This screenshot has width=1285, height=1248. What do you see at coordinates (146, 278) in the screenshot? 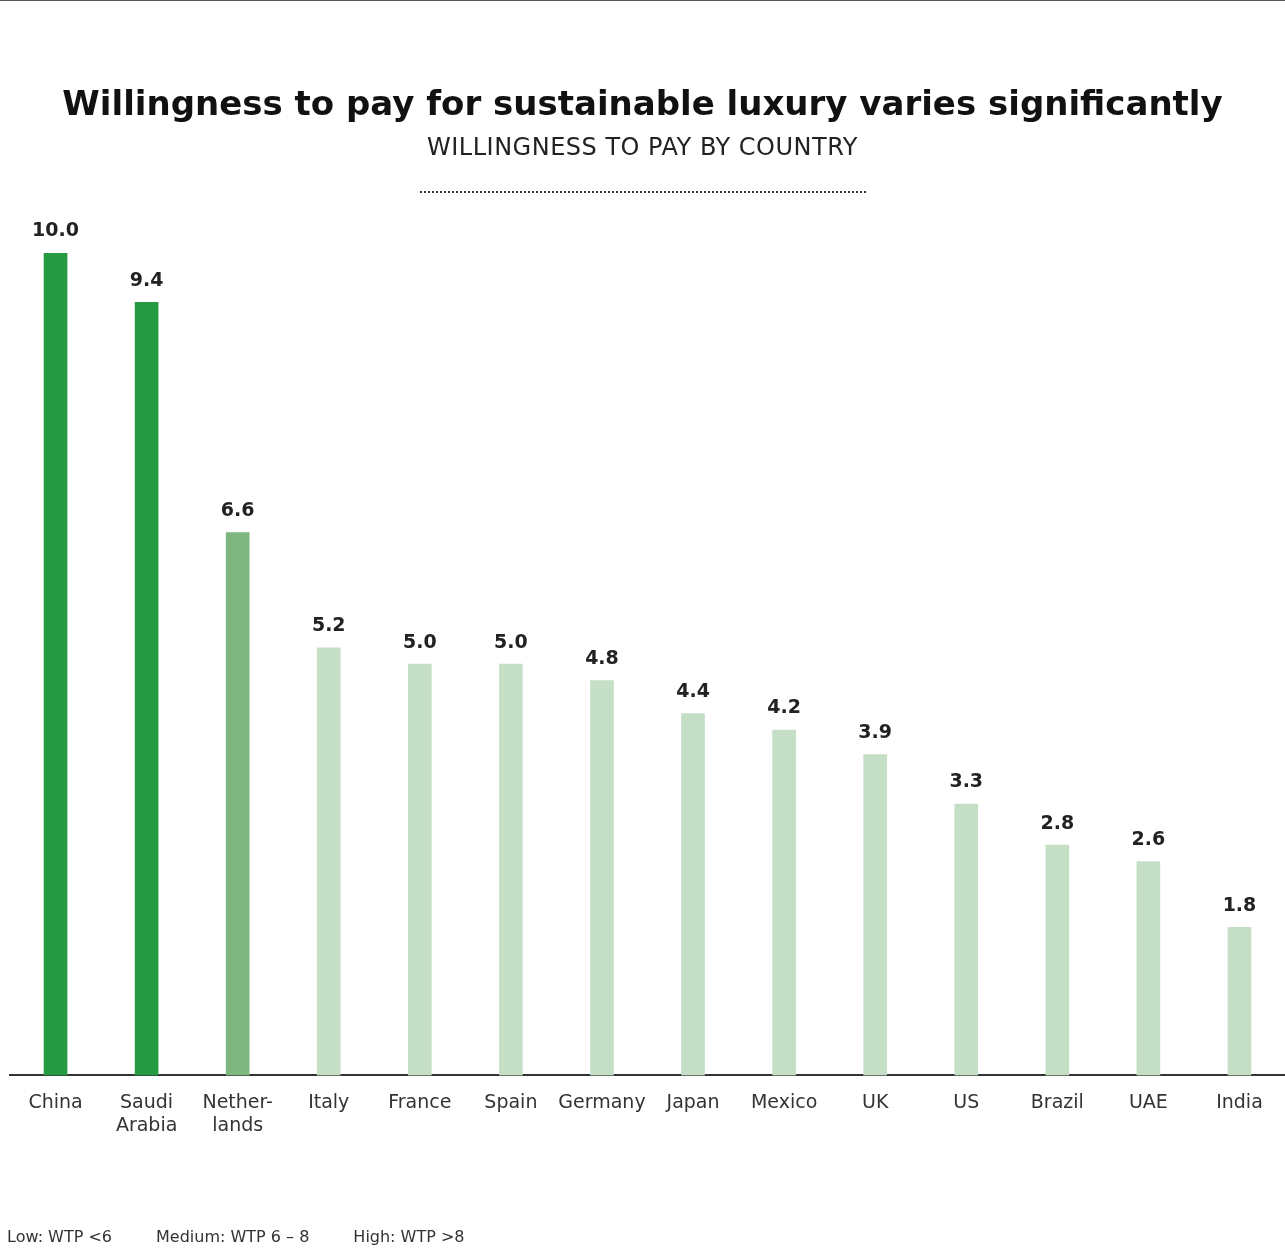
I see `data-label: 9.4` at bounding box center [146, 278].